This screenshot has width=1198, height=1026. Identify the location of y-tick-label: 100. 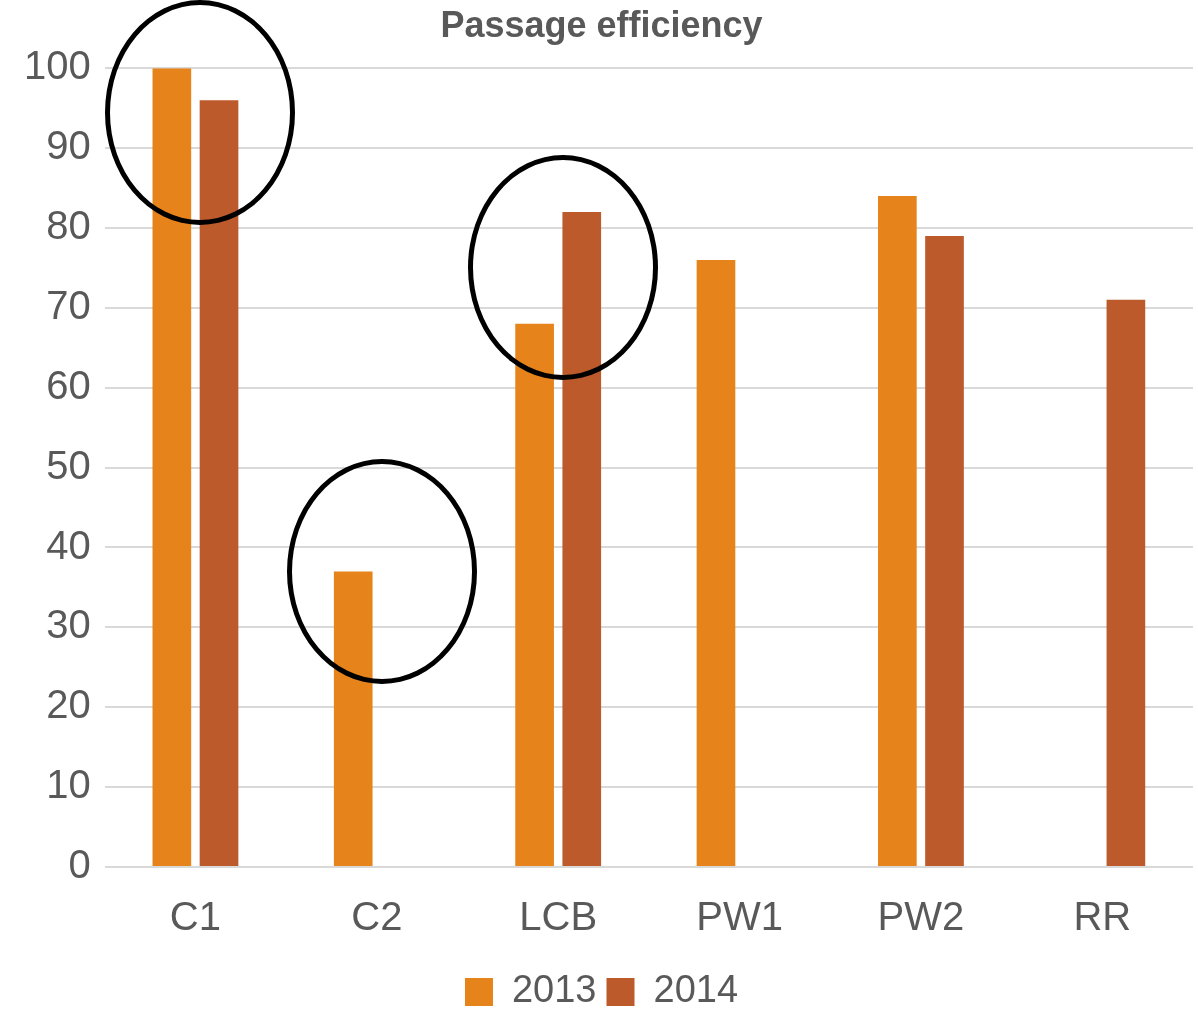
(57, 65).